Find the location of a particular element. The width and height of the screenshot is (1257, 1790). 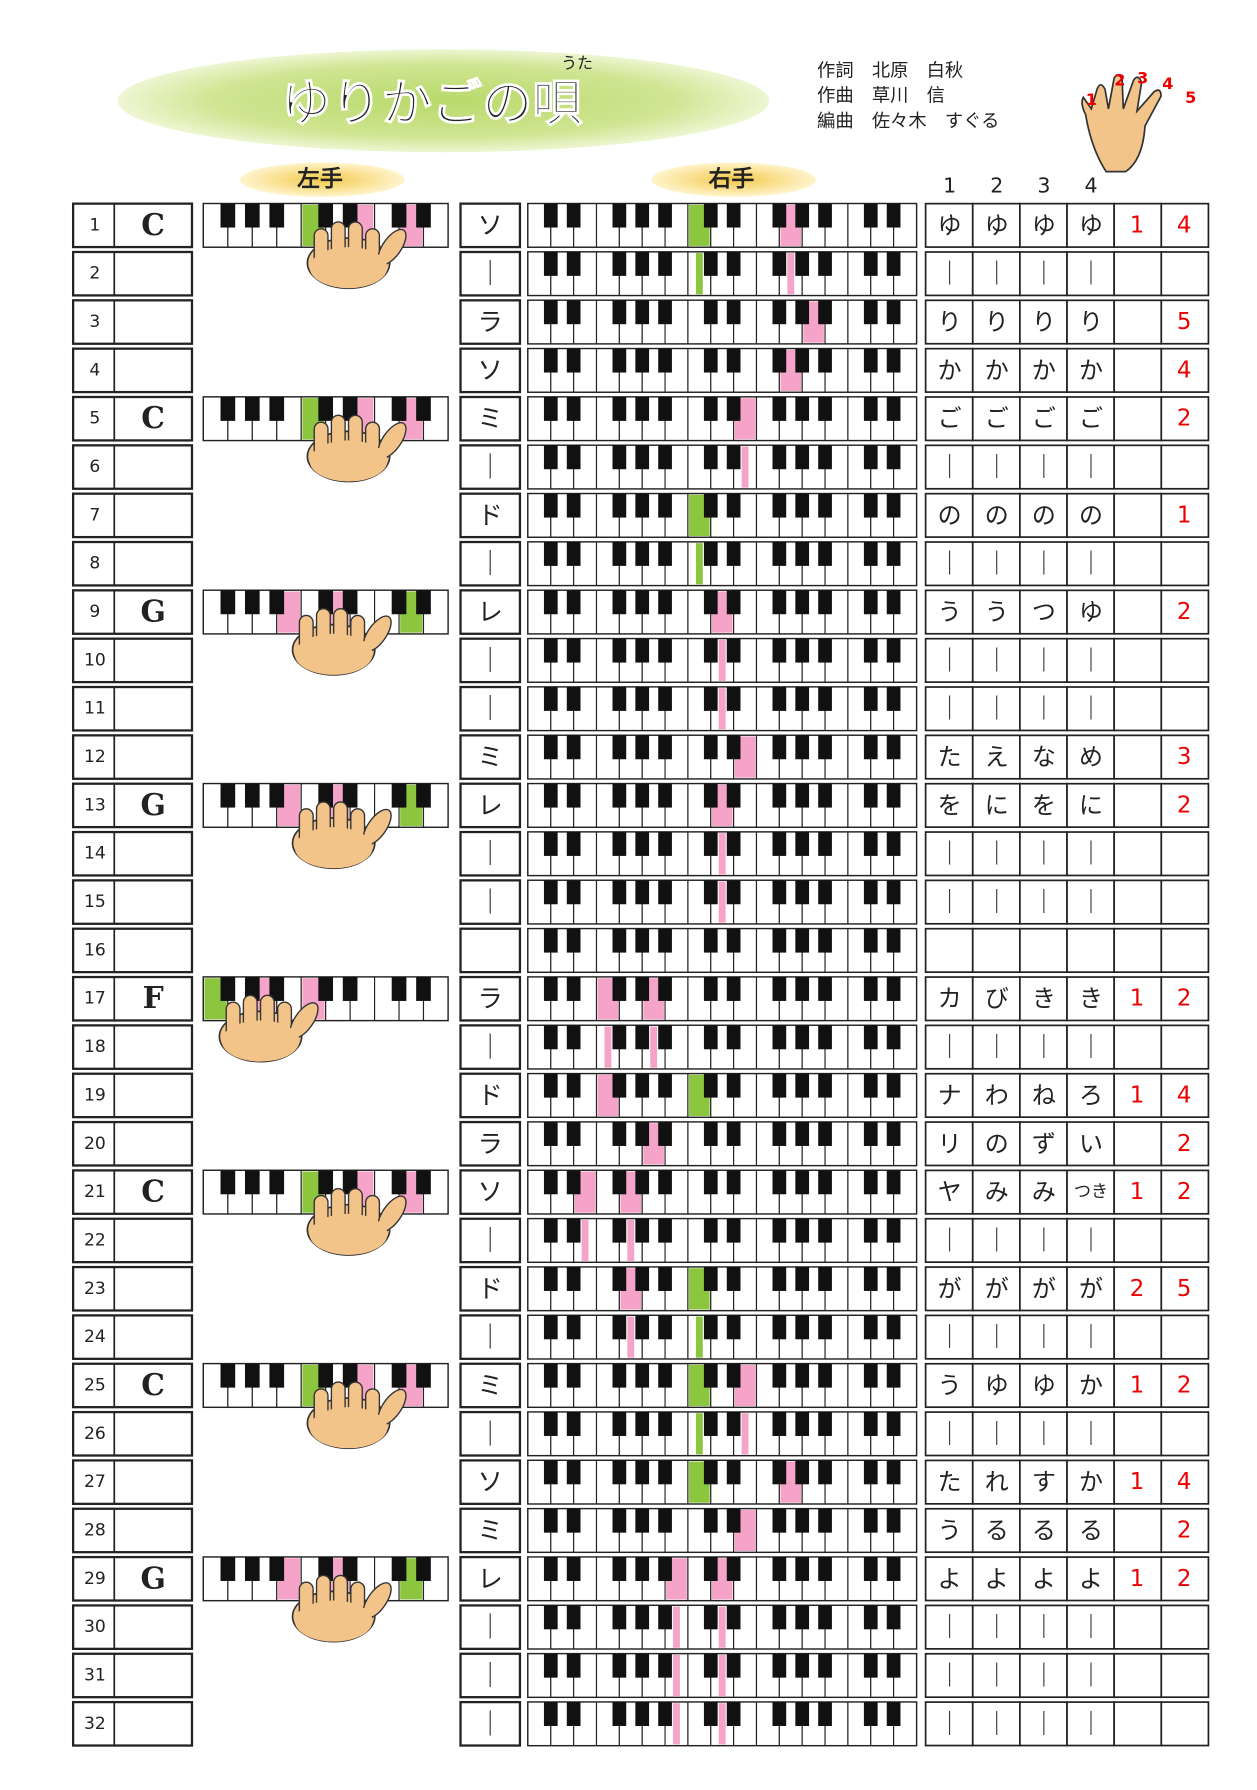

beat-label: 2 is located at coordinates (996, 185).